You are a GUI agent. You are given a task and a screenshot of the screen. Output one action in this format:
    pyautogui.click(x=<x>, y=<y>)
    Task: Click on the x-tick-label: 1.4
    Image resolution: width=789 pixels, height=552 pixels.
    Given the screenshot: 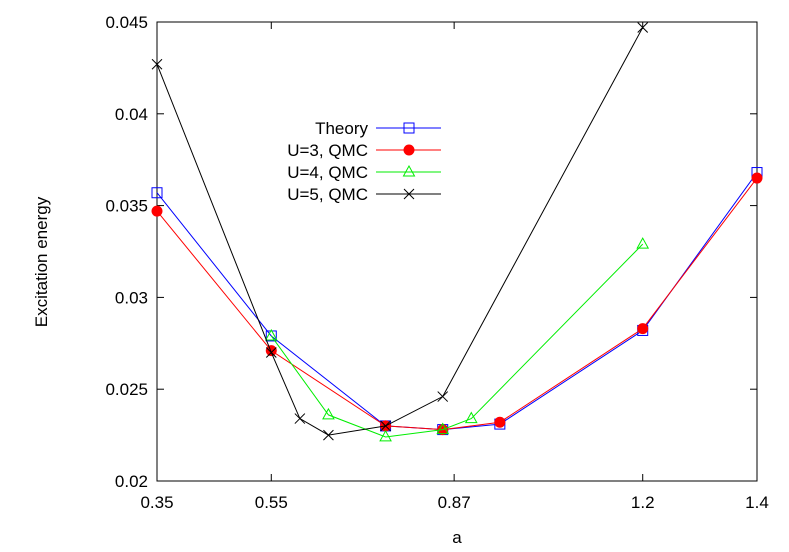 What is the action you would take?
    pyautogui.click(x=757, y=502)
    